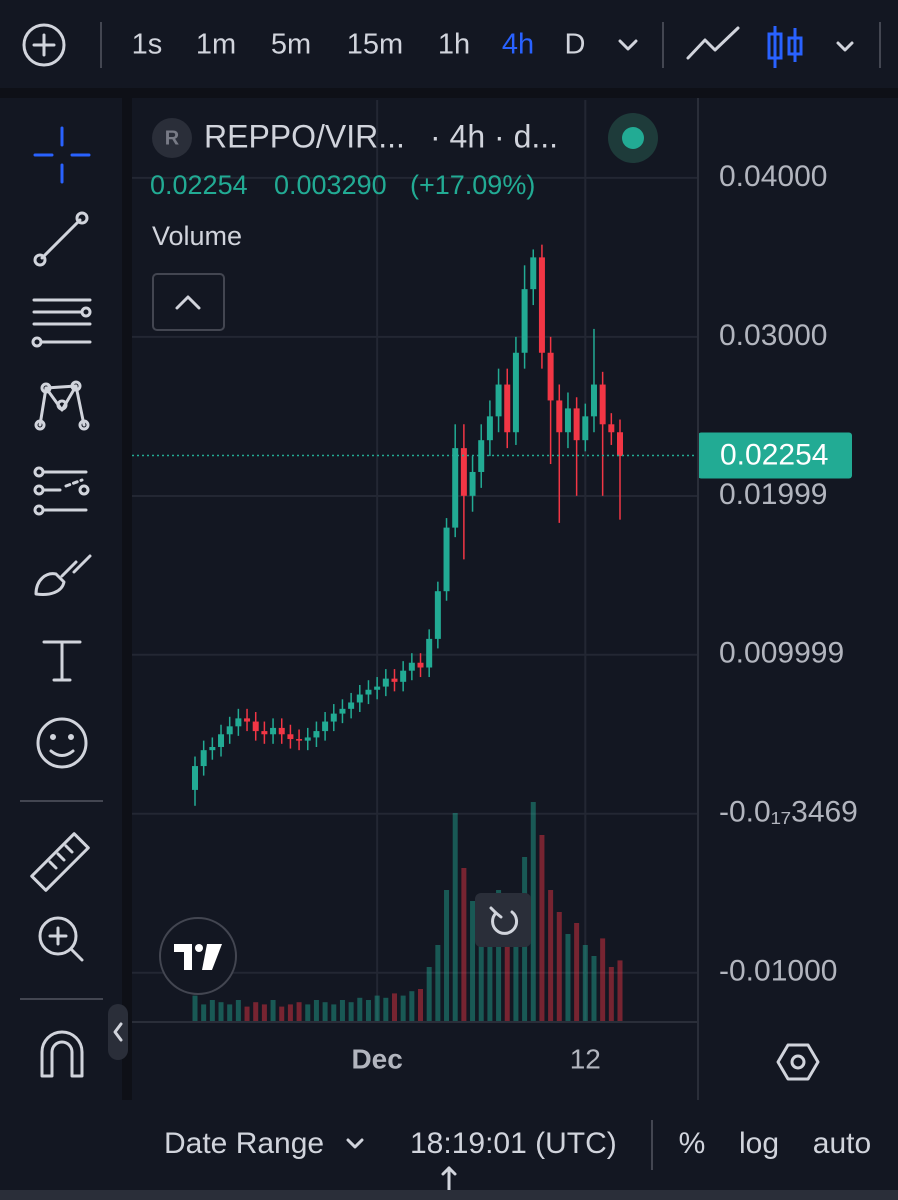 This screenshot has height=1200, width=898. I want to click on date-range-button: Date Range, so click(244, 1143).